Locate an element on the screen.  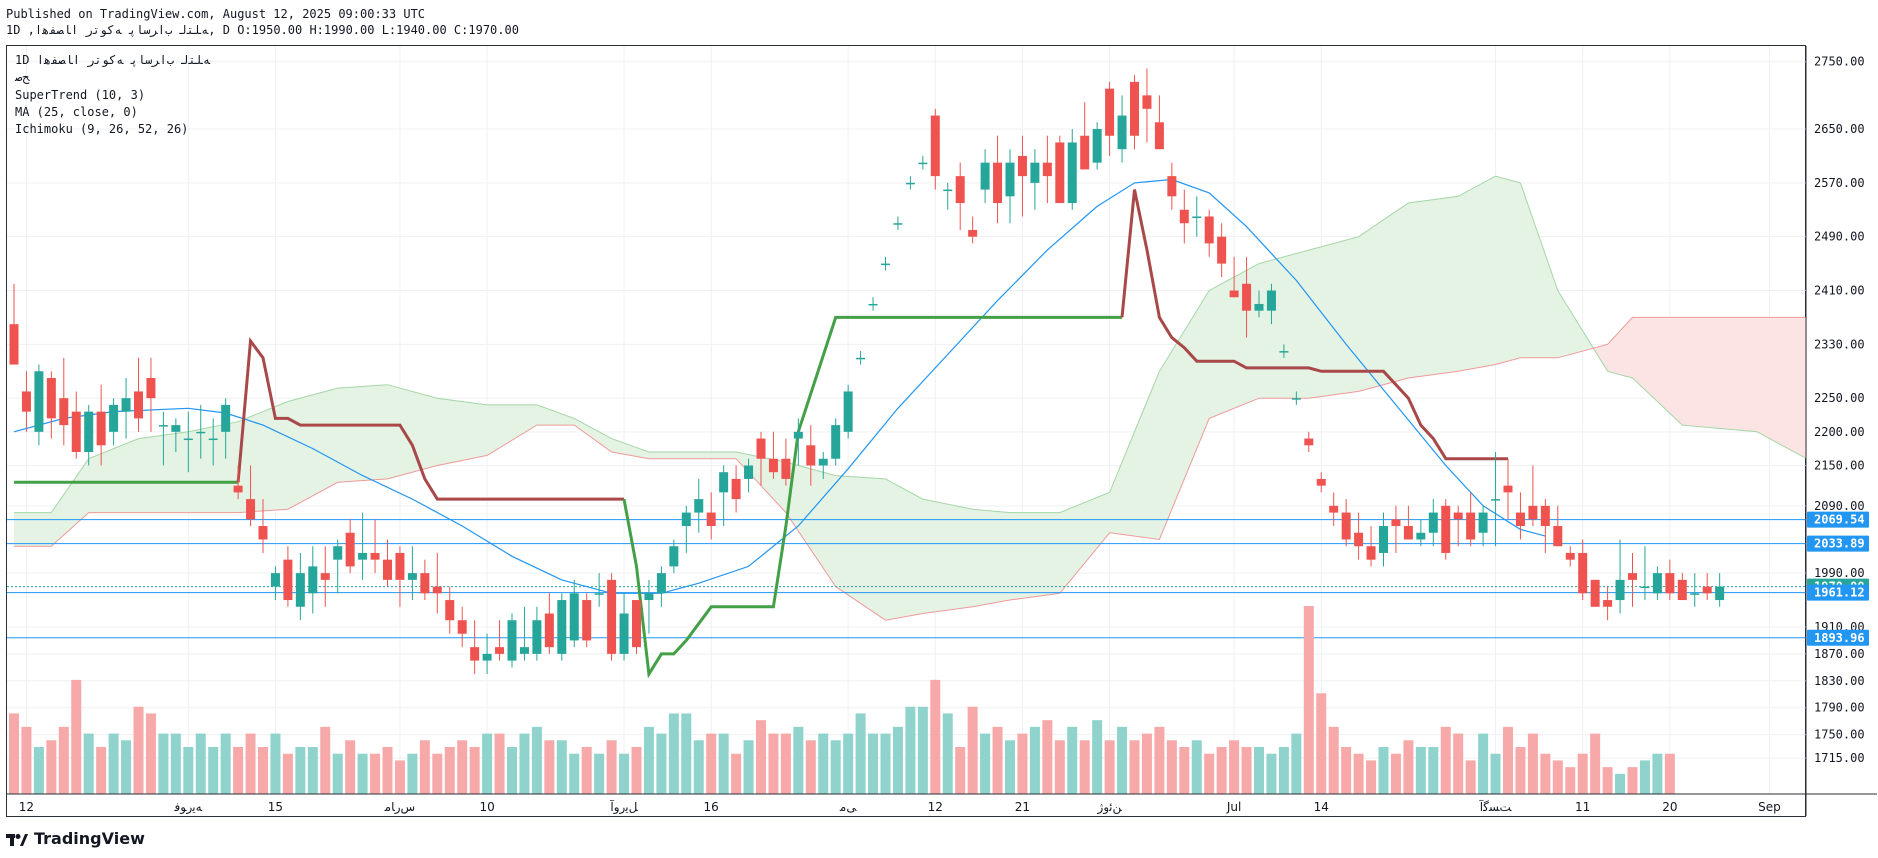
y-tick-label: 2250.00 is located at coordinates (1839, 398).